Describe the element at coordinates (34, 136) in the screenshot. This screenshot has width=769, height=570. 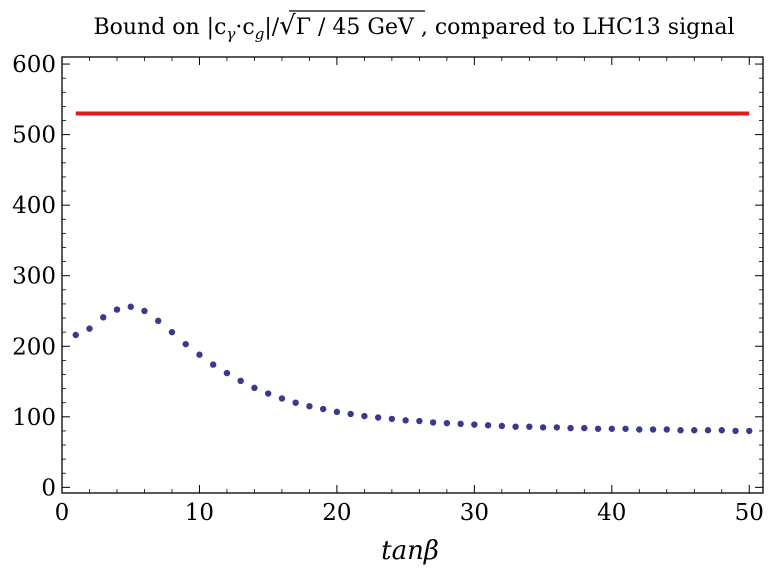
I see `y-tick-label: 500` at that location.